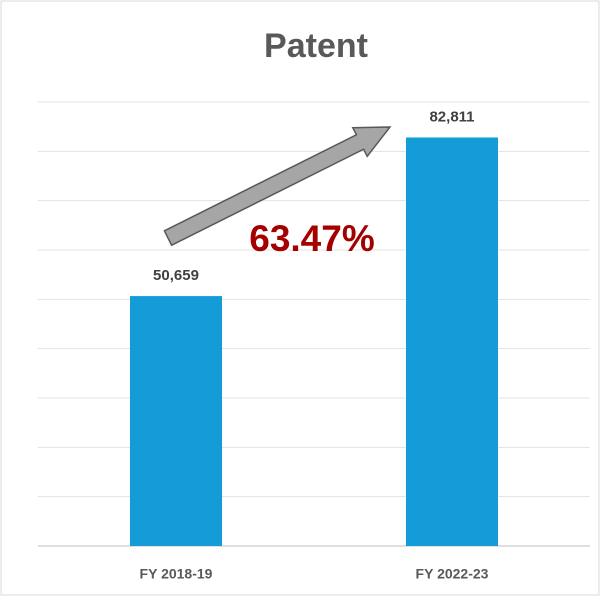 The width and height of the screenshot is (601, 597). What do you see at coordinates (452, 574) in the screenshot?
I see `x-tick-label: FY 2022-23` at bounding box center [452, 574].